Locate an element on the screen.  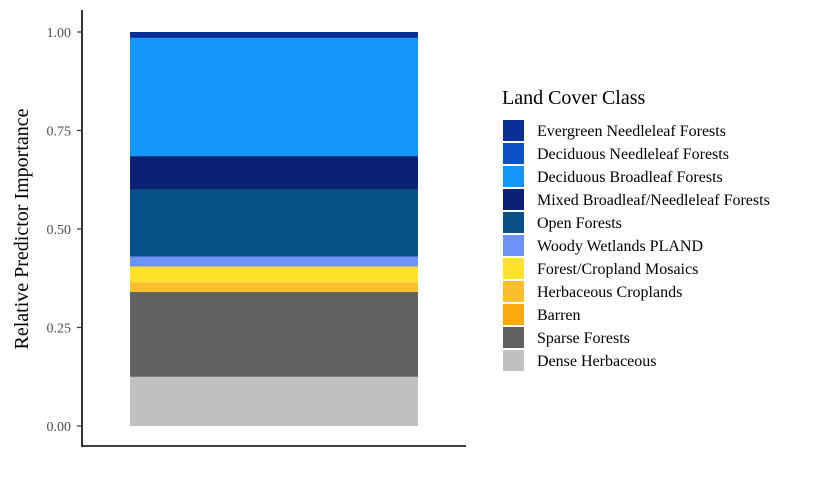
y-tick-label: 1.00 is located at coordinates (59, 33).